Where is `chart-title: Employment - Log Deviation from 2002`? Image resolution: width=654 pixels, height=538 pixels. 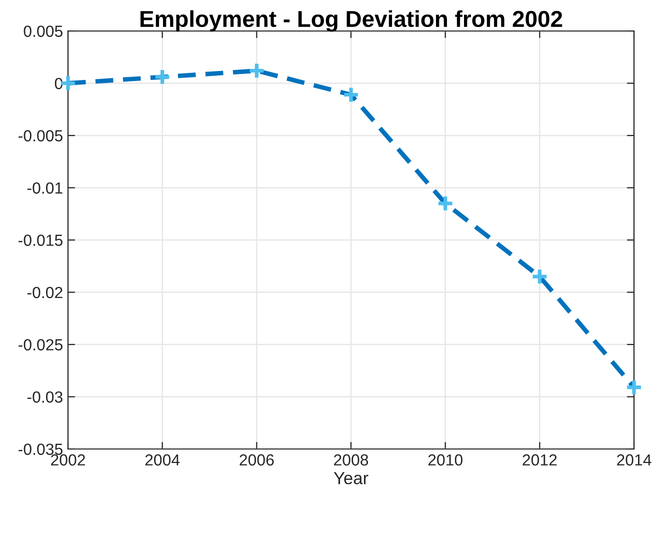 chart-title: Employment - Log Deviation from 2002 is located at coordinates (351, 21).